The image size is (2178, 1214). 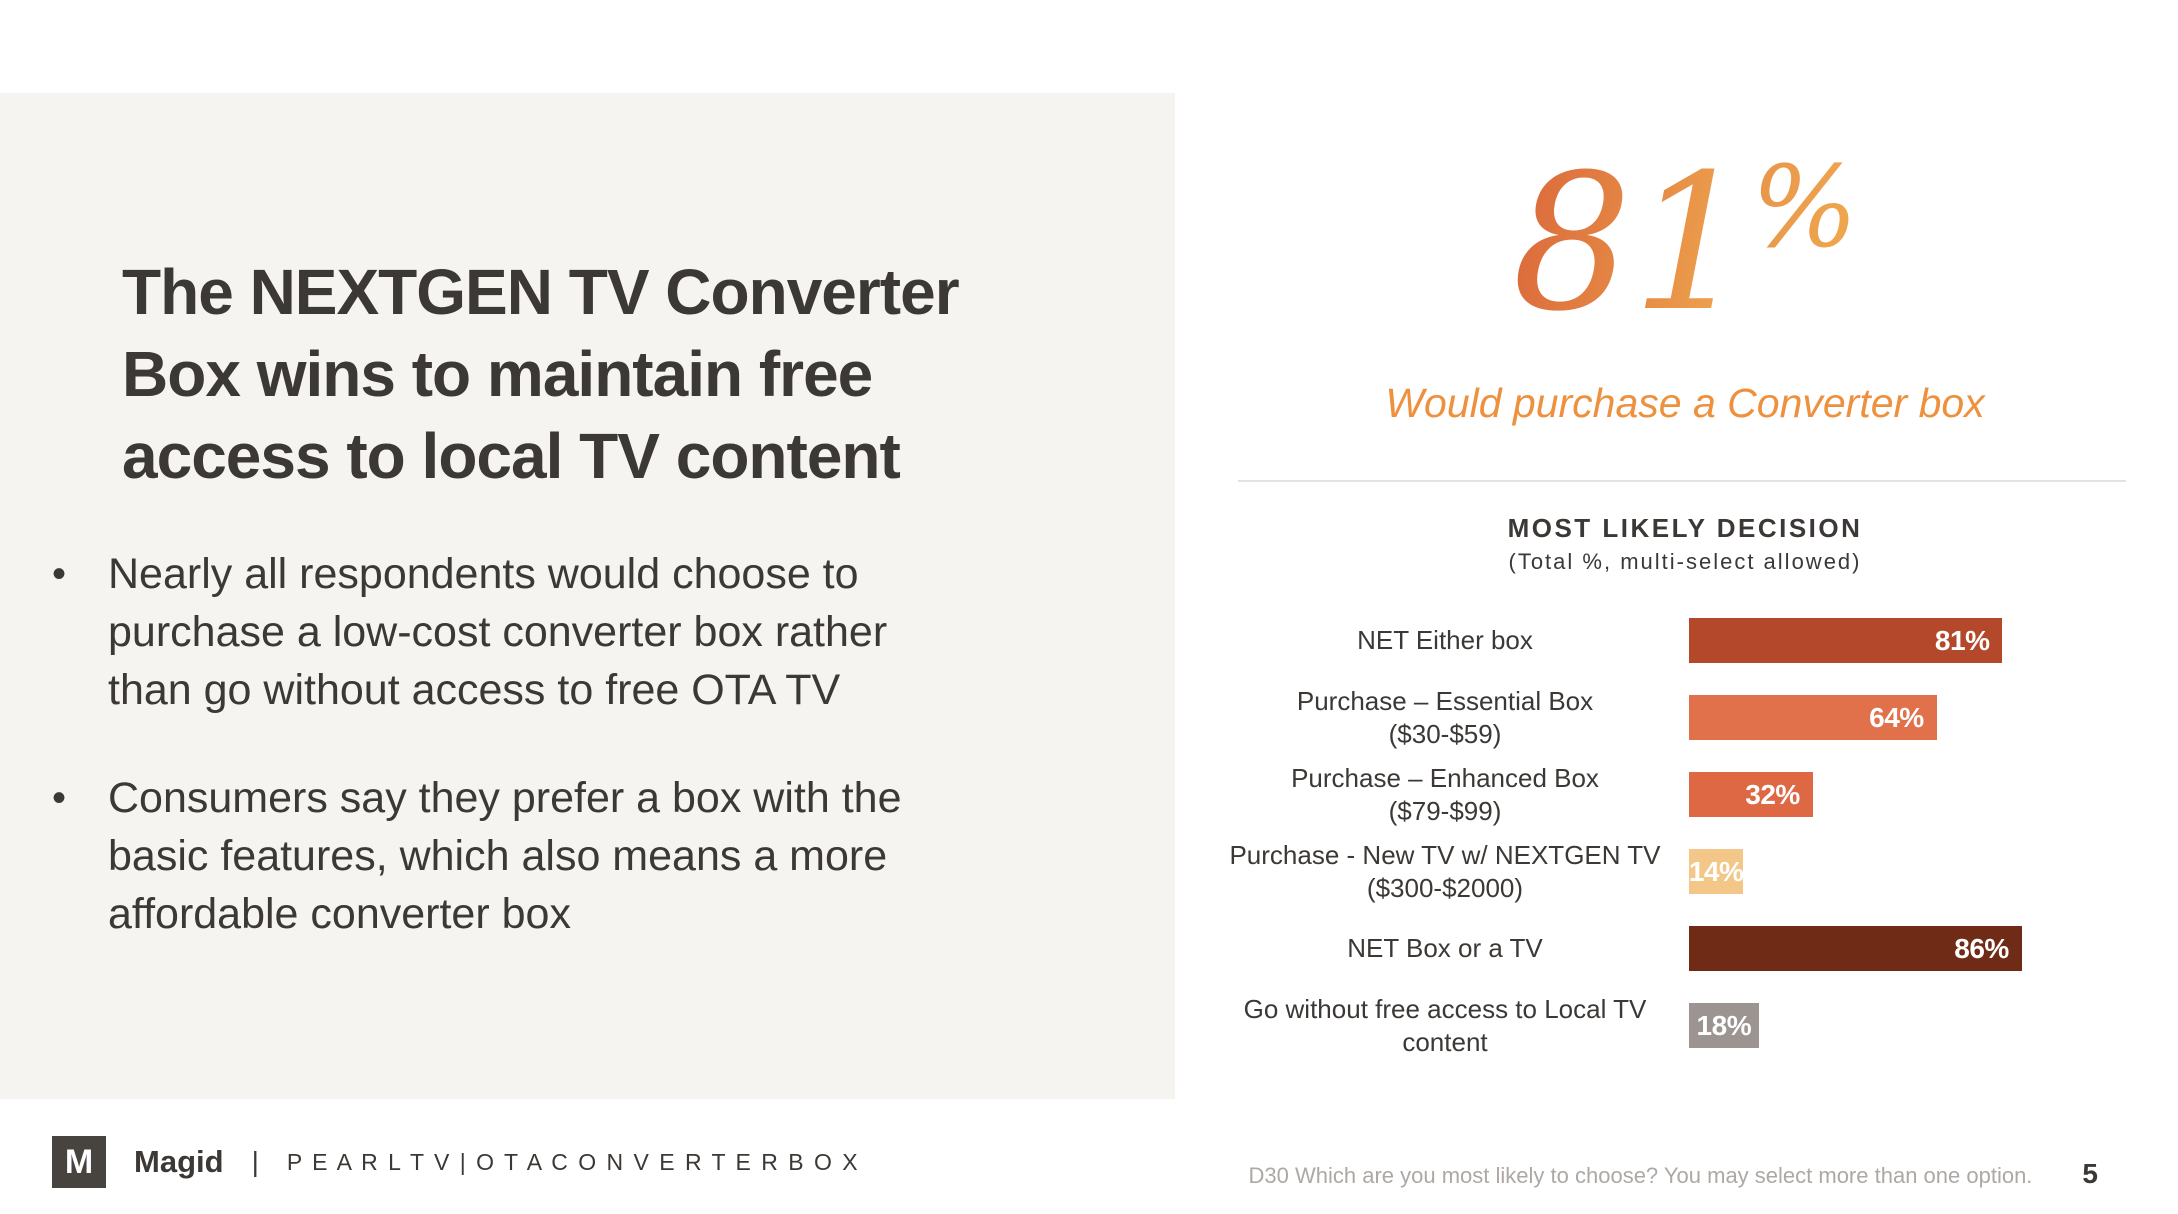 I want to click on chart-bar-value-label: 32%, so click(x=1772, y=794).